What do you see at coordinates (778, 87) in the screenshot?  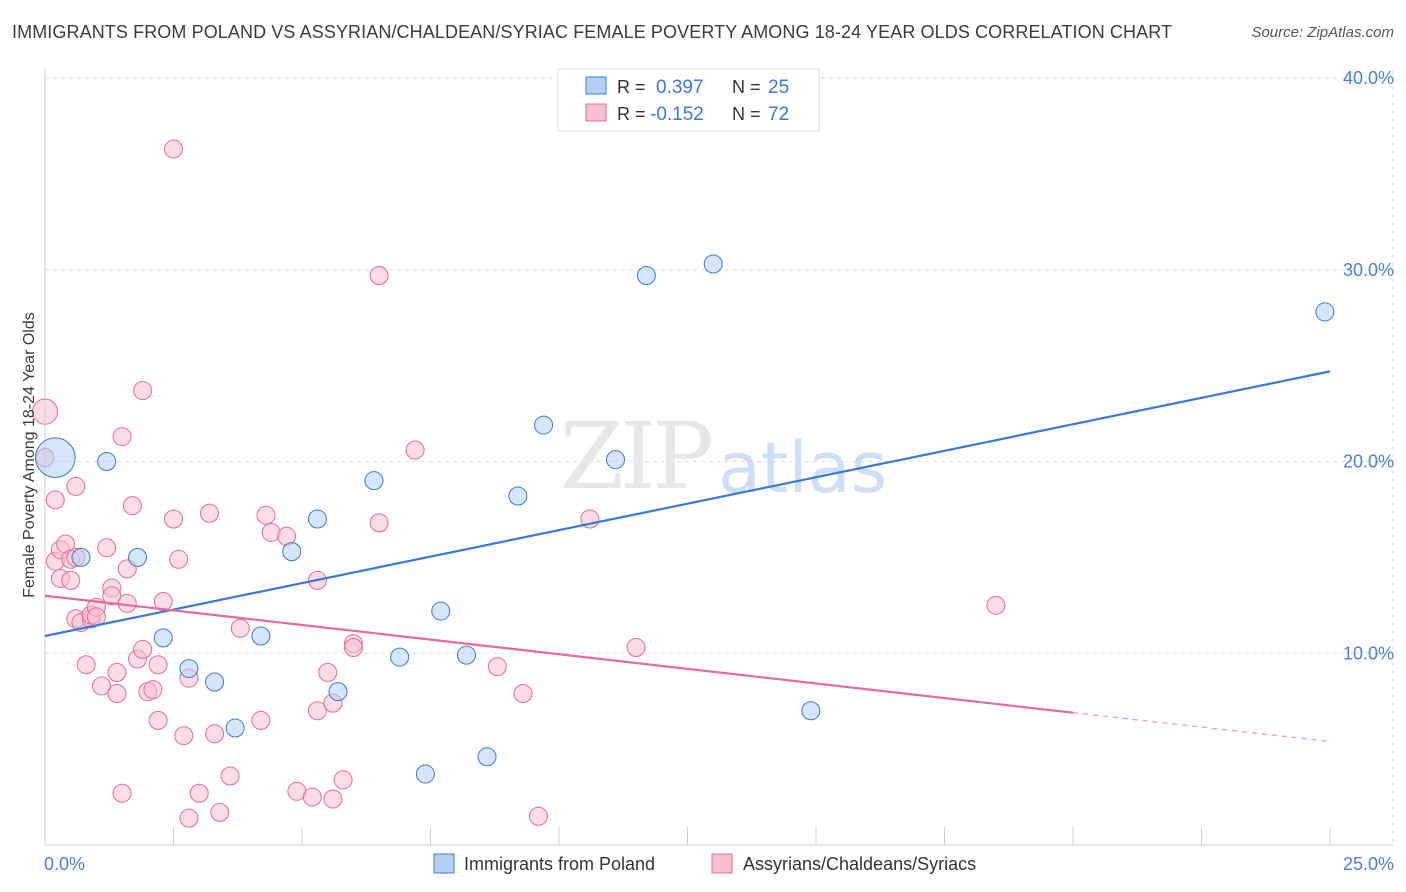 I see `legend-n-value-1: 25` at bounding box center [778, 87].